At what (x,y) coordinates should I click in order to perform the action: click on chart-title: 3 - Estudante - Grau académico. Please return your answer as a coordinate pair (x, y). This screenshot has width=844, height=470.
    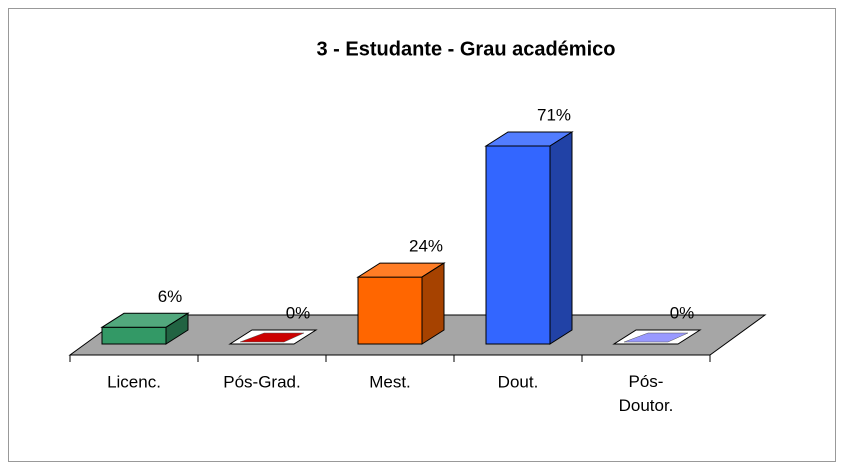
    Looking at the image, I should click on (466, 49).